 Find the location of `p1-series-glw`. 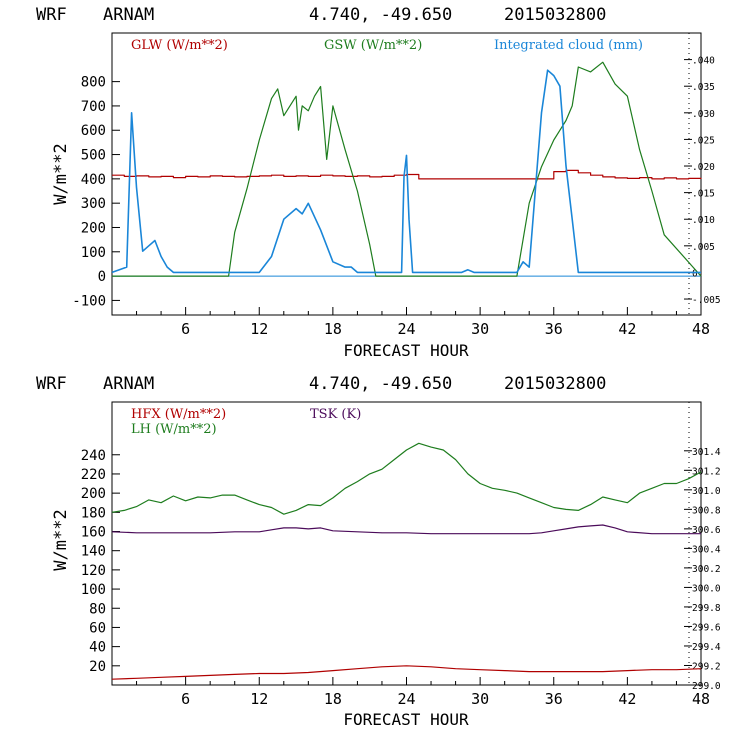

p1-series-glw is located at coordinates (407, 174).